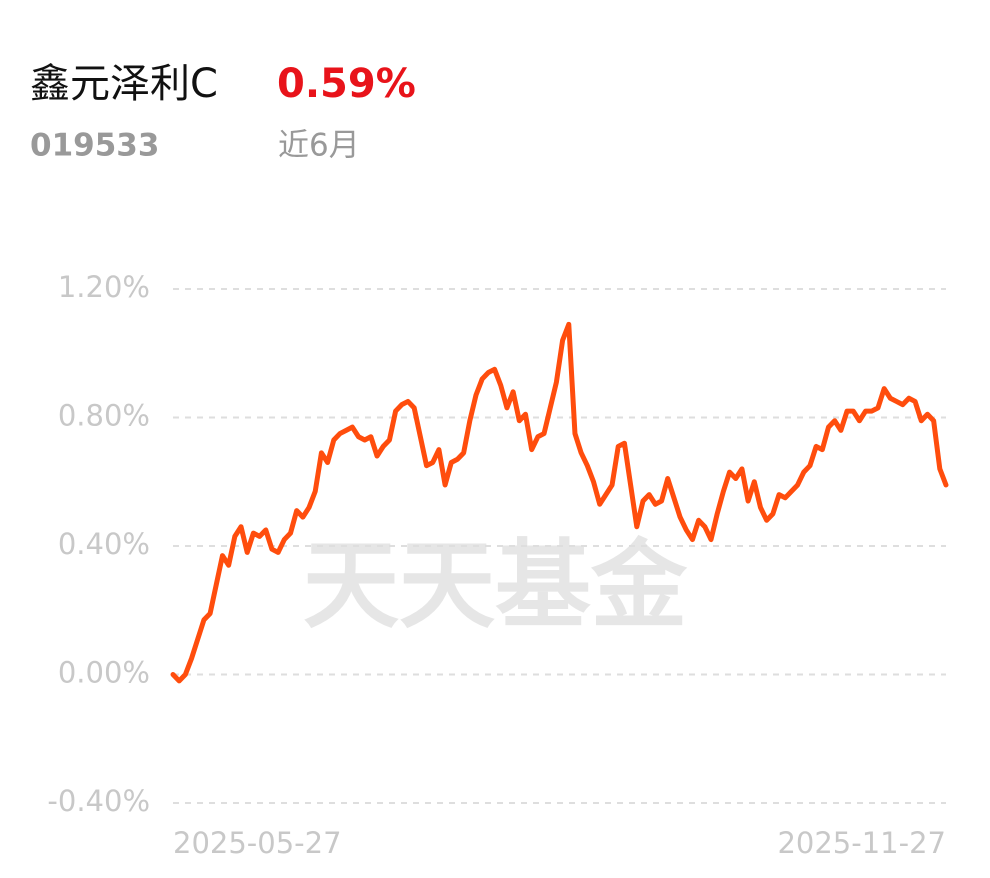 The image size is (990, 878). I want to click on watermark: 天天基金, so click(495, 585).